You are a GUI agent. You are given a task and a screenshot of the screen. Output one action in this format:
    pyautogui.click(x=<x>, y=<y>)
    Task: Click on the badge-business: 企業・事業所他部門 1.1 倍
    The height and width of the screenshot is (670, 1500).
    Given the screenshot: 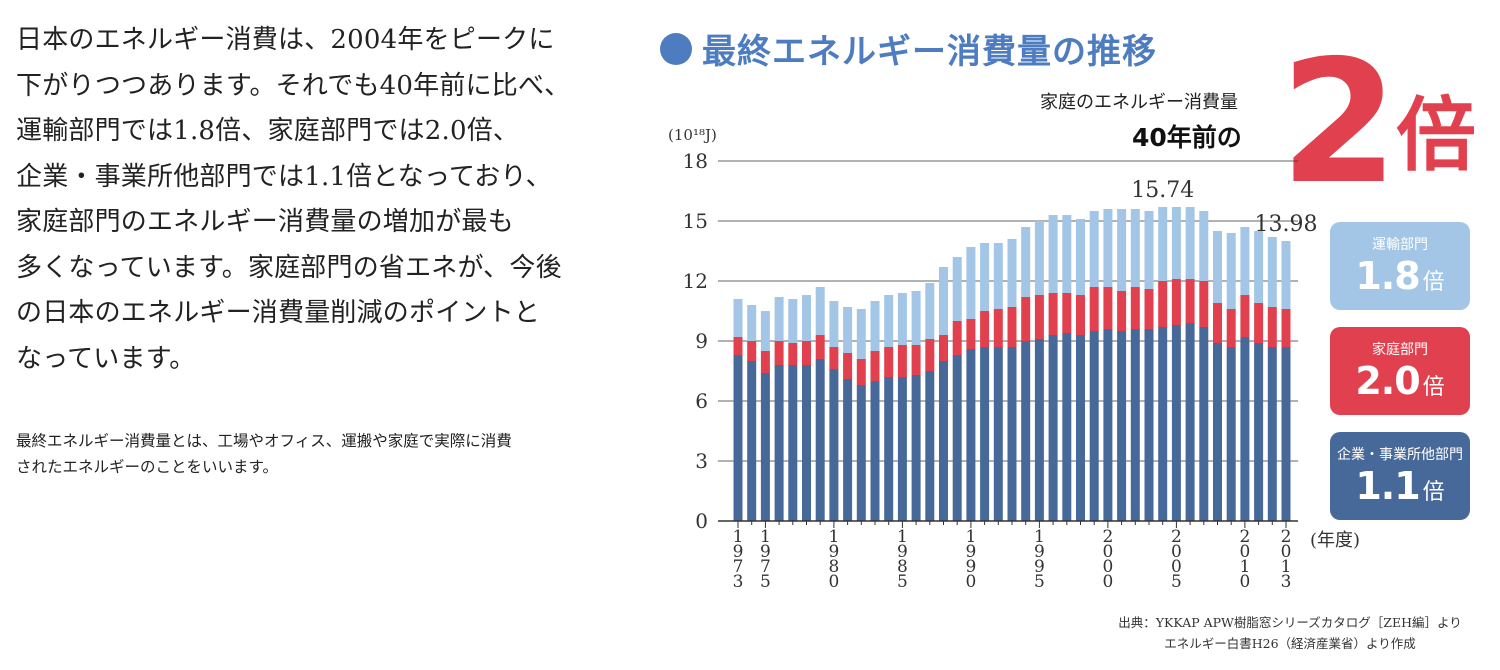 What is the action you would take?
    pyautogui.click(x=1400, y=476)
    